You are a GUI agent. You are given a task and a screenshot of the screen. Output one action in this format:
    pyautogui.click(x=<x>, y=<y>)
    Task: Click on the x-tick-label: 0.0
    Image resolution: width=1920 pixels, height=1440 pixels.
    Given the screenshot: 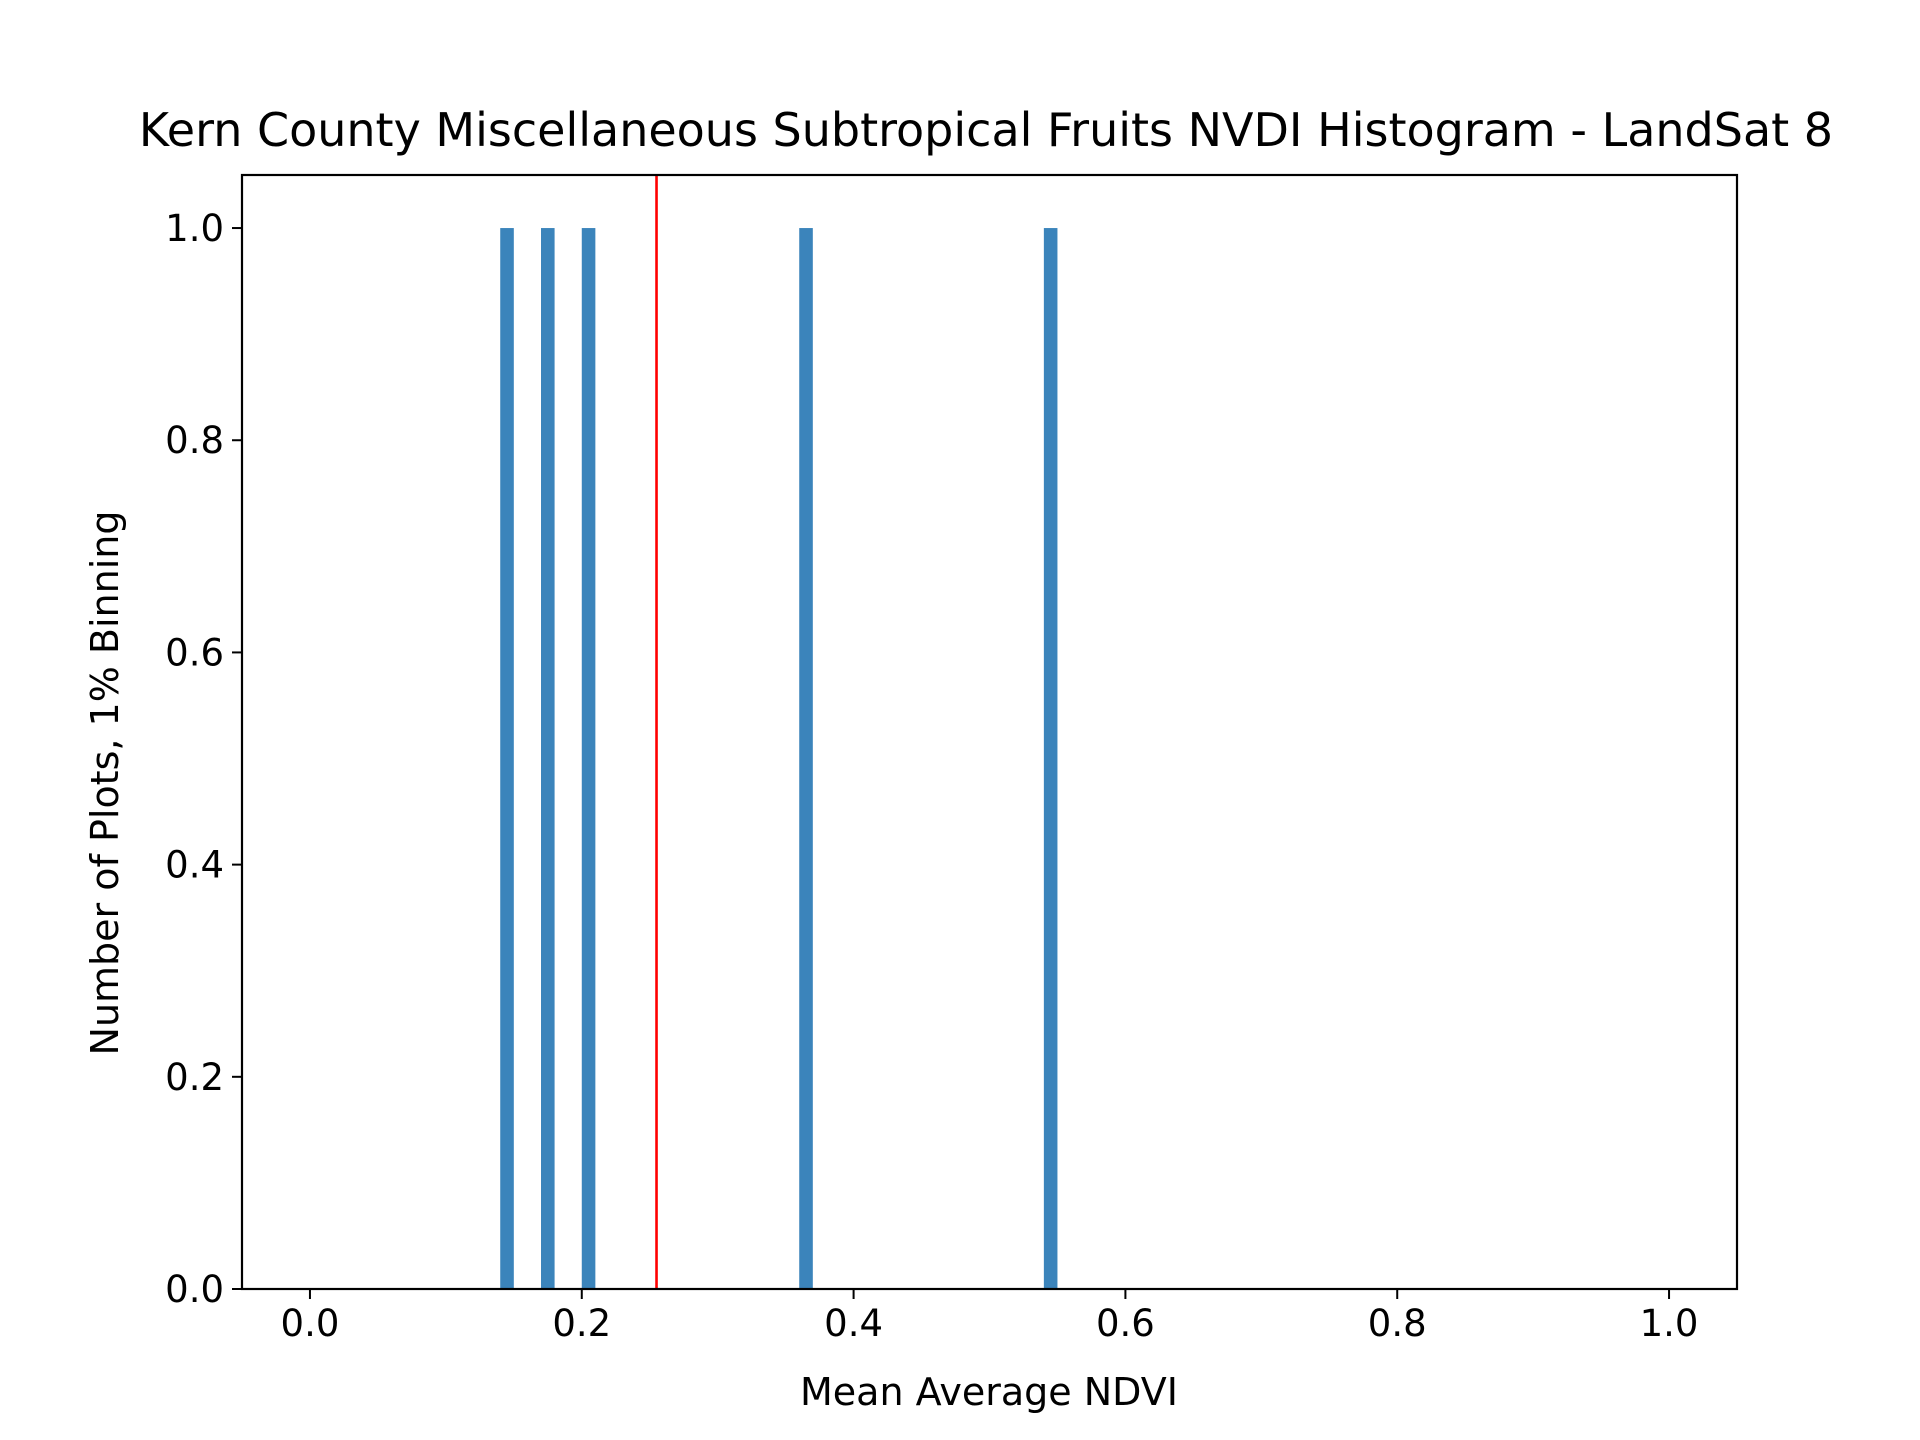 What is the action you would take?
    pyautogui.click(x=310, y=1323)
    